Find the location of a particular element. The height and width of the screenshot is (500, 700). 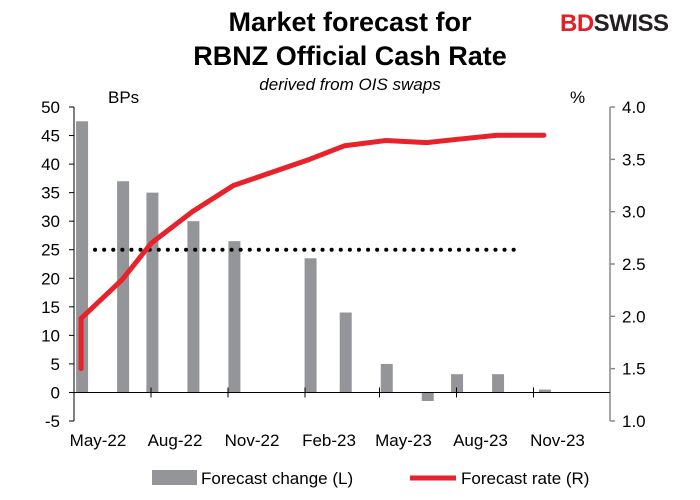

left-tick-label: 50 is located at coordinates (50, 107).